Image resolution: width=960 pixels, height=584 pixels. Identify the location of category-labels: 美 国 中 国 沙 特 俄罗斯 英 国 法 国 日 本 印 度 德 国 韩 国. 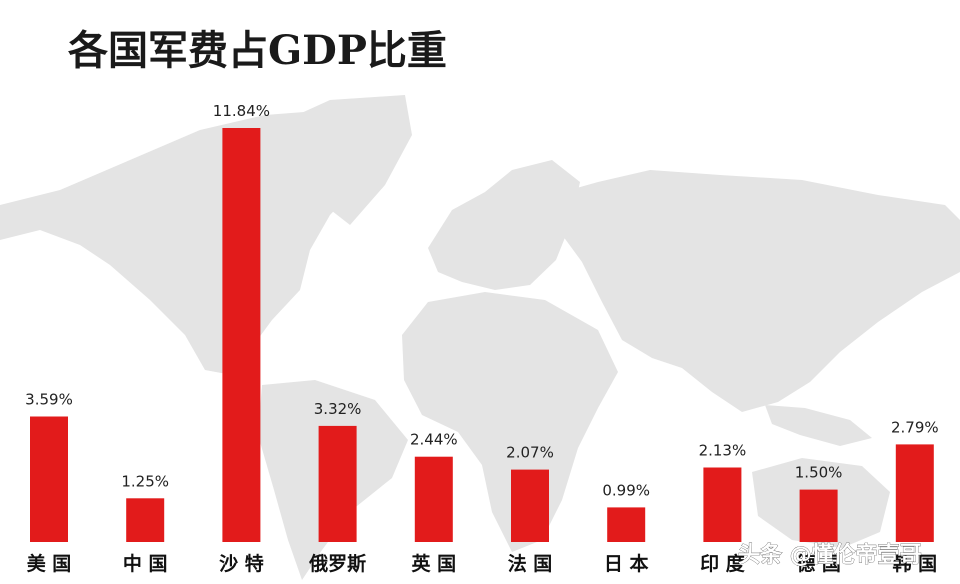
(482, 563).